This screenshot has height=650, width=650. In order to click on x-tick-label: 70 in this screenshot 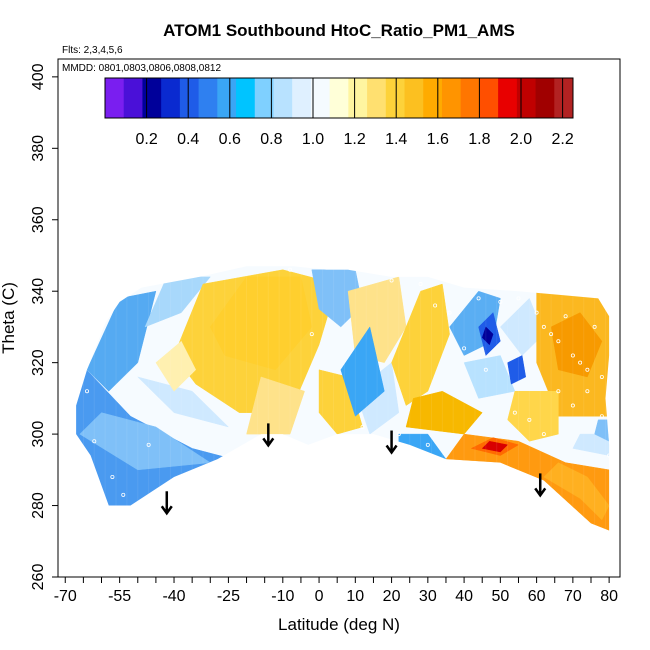, I will do `click(573, 596)`.